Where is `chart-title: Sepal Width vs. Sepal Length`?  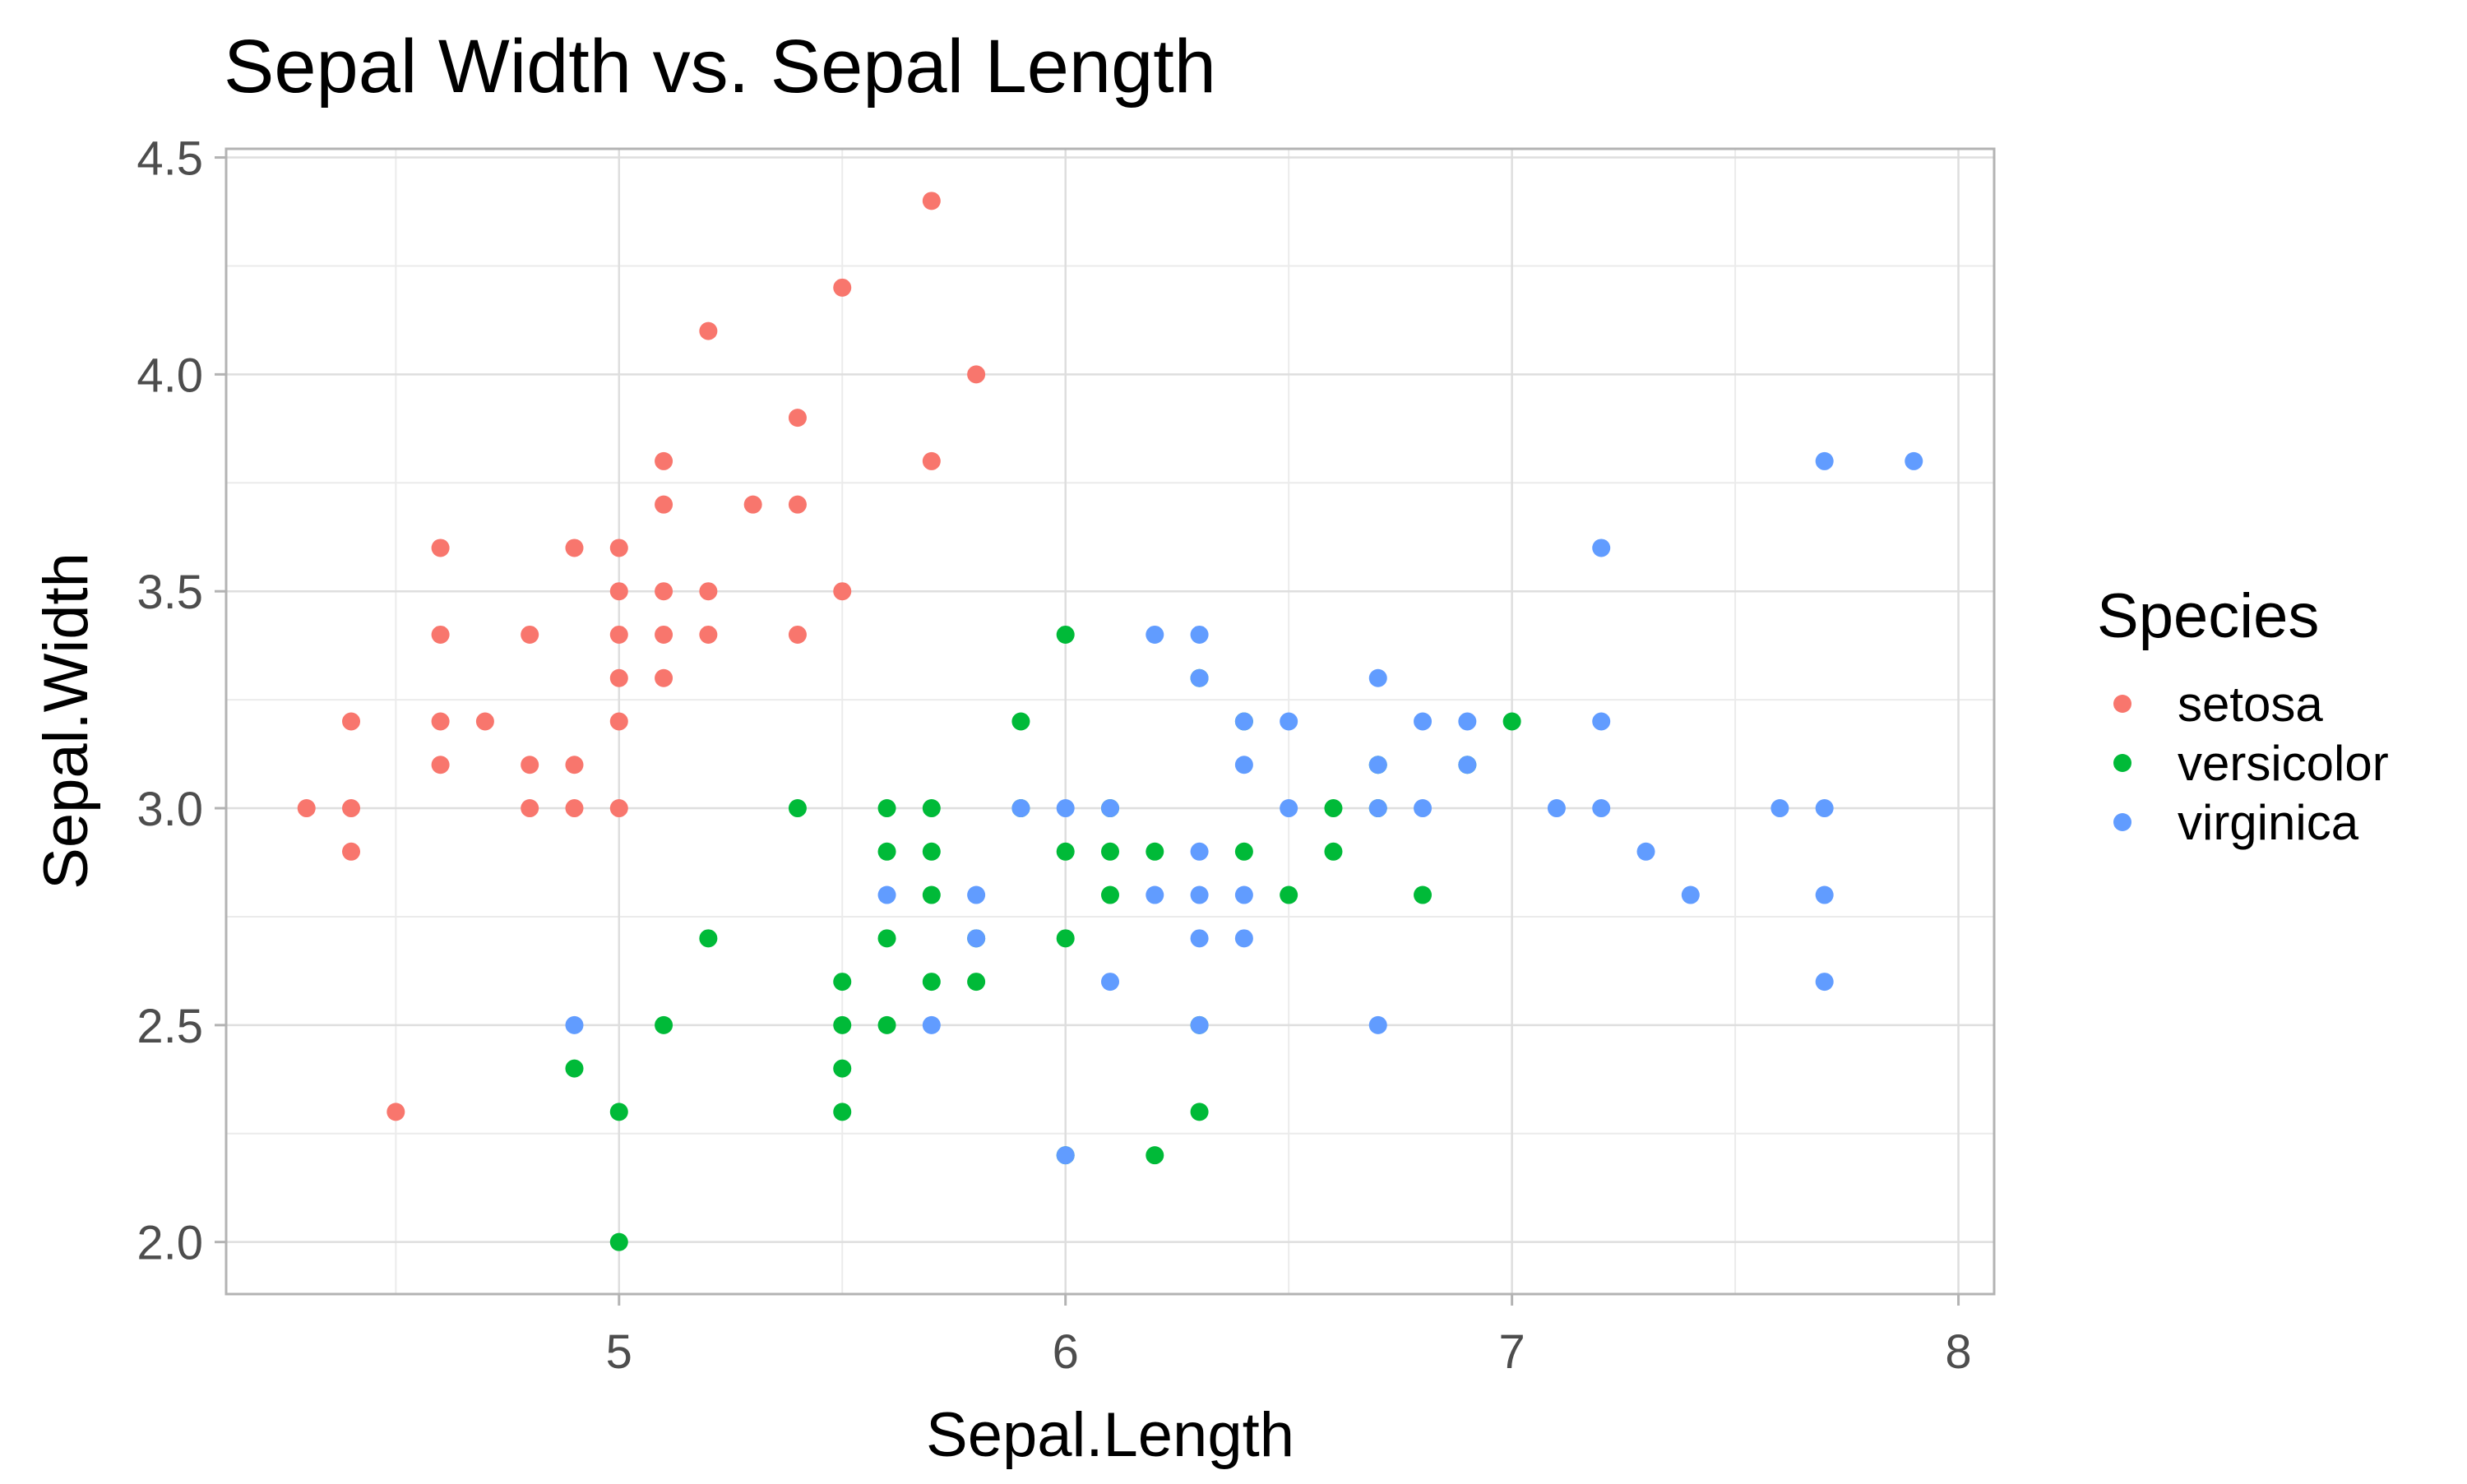
chart-title: Sepal Width vs. Sepal Length is located at coordinates (720, 67).